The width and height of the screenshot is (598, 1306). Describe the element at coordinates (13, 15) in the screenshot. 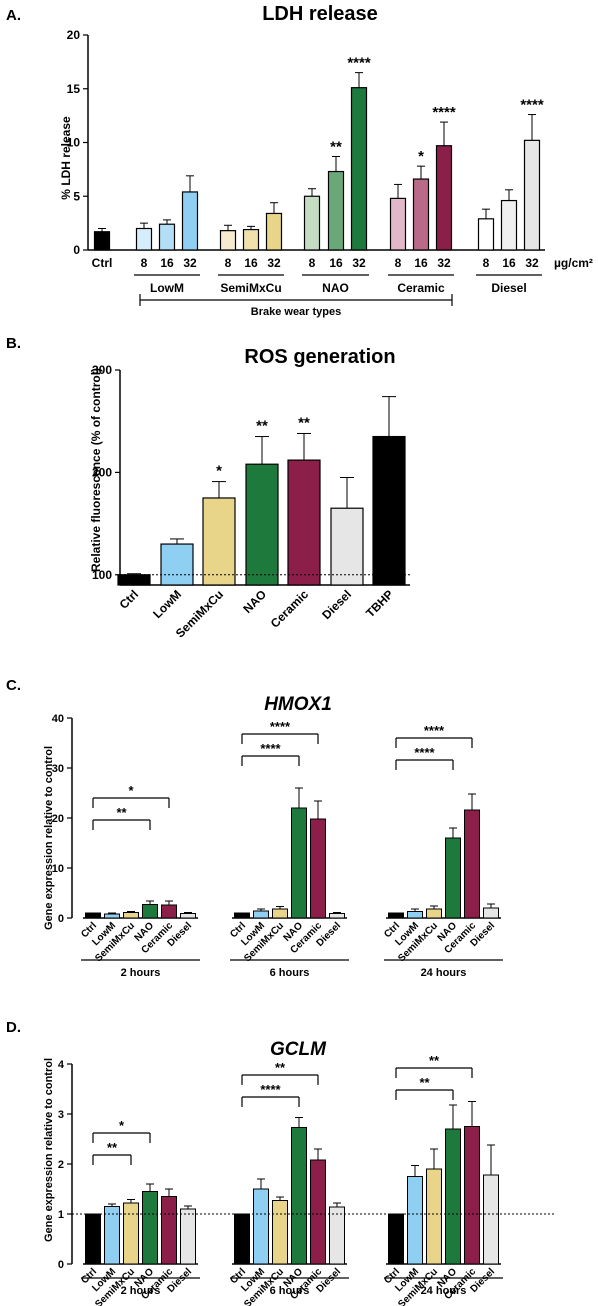

I see `panel-a-letter: A.` at that location.